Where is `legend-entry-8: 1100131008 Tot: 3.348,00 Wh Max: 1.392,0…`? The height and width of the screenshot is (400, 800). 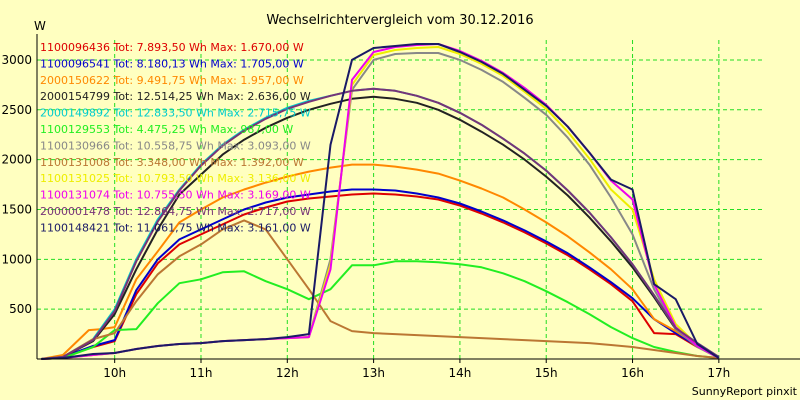
legend-entry-8: 1100131008 Tot: 3.348,00 Wh Max: 1.392,0… is located at coordinates (172, 162).